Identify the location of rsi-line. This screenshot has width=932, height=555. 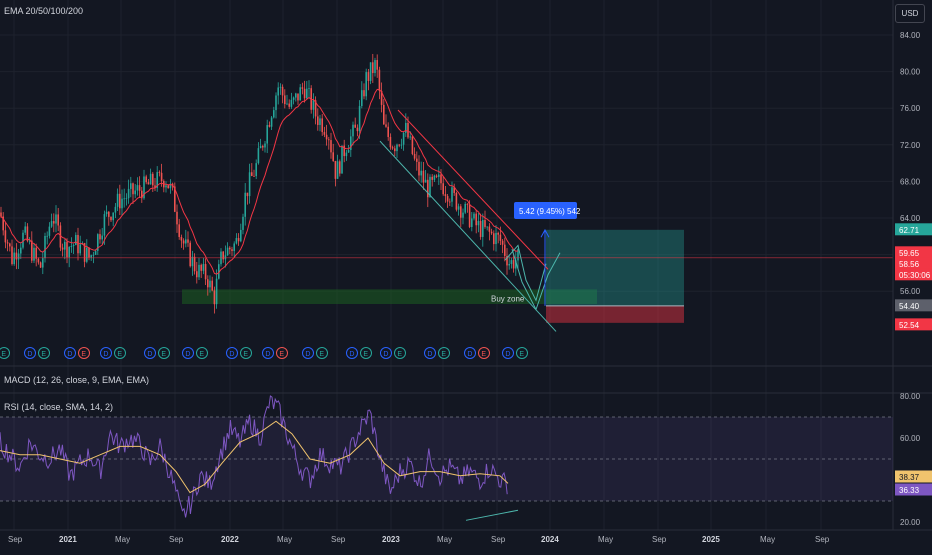
(254, 456).